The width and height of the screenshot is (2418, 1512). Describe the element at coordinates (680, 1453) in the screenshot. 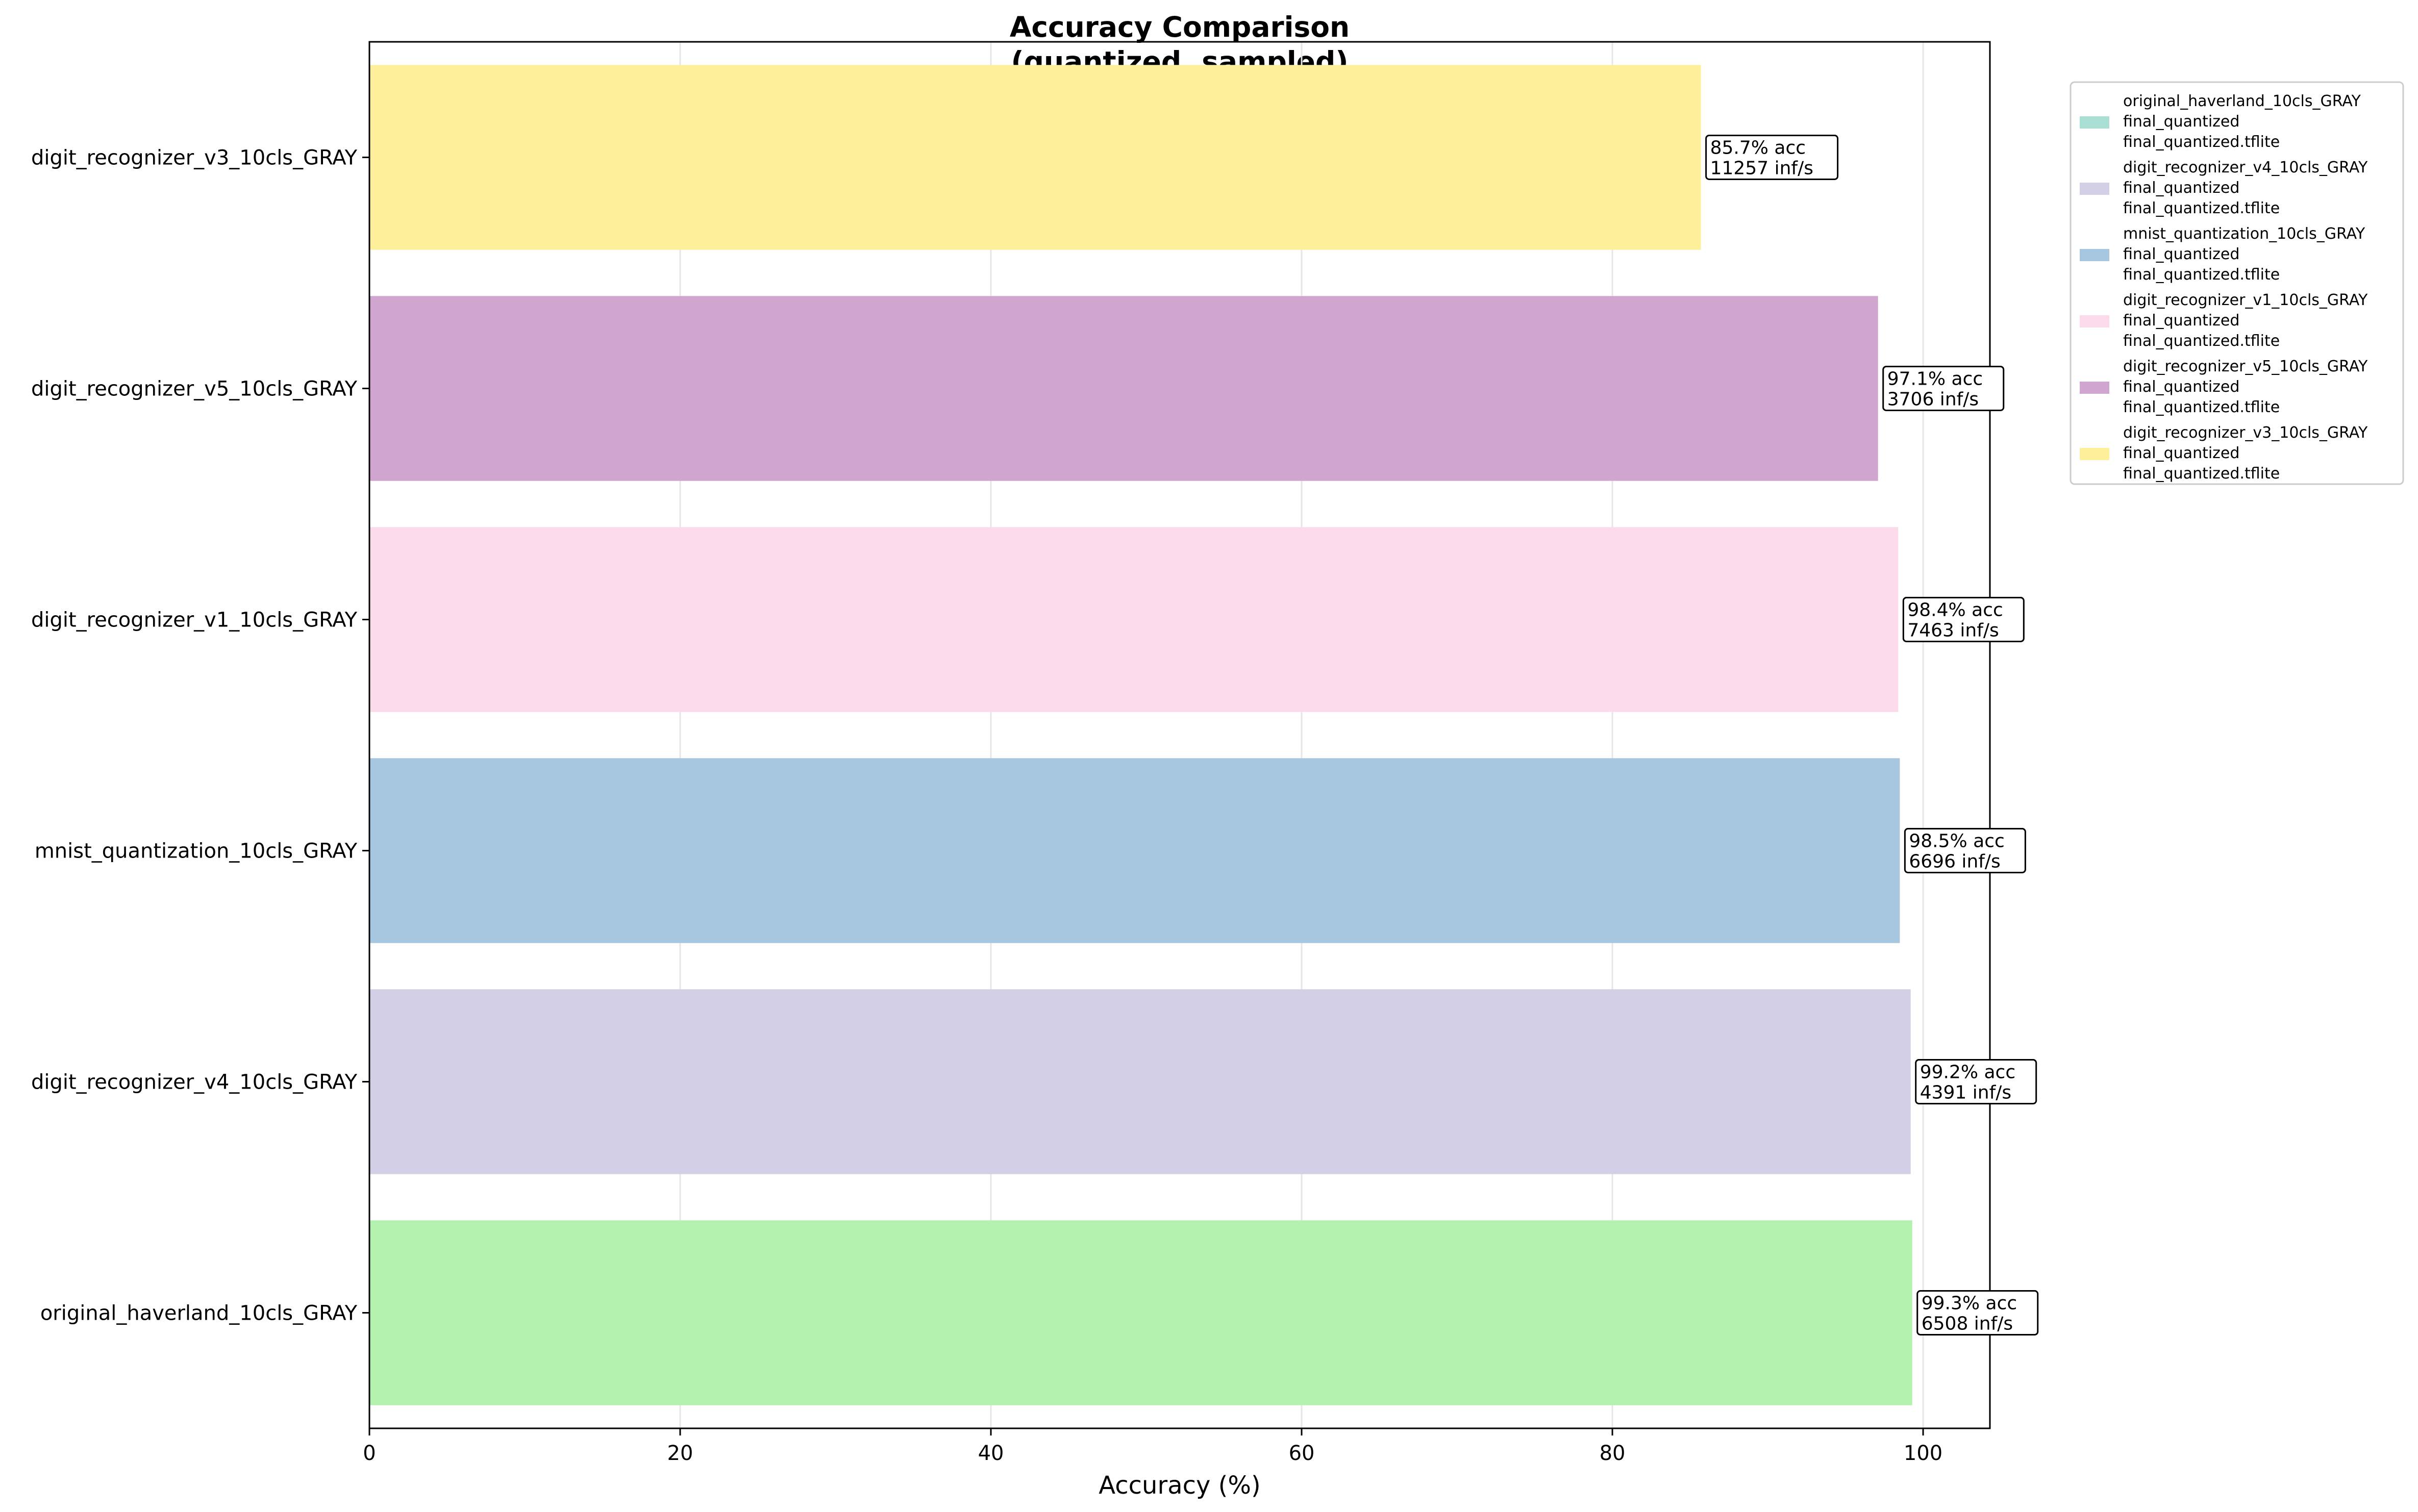

I see `x-tick-label: 20` at that location.